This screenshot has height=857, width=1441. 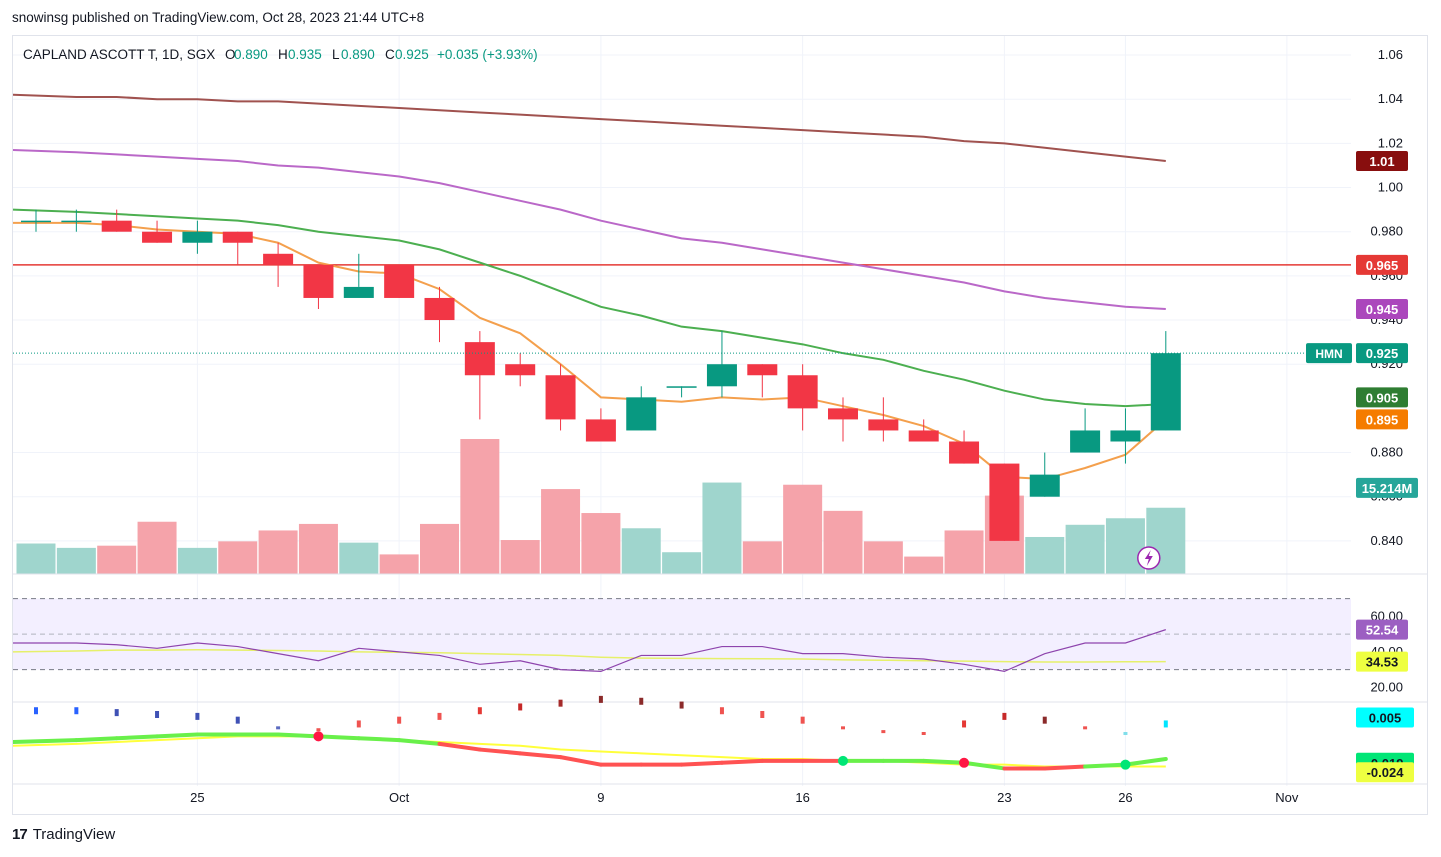 I want to click on oscillator-label: -0.024, so click(x=1385, y=772).